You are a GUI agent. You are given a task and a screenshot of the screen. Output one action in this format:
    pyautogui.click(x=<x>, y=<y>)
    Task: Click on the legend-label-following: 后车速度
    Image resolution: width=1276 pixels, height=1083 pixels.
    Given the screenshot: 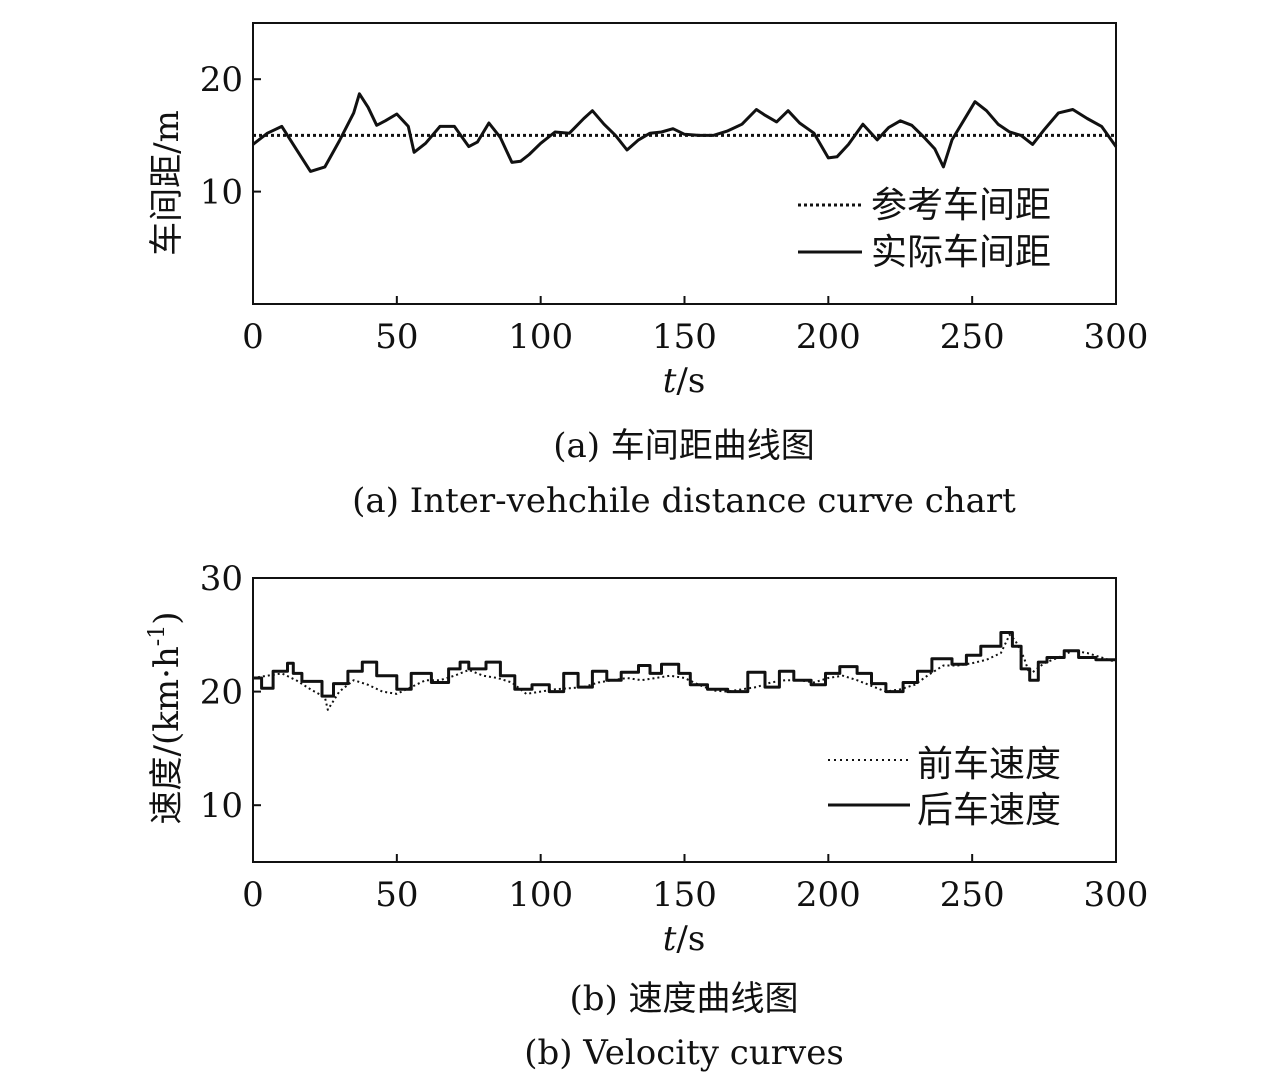 What is the action you would take?
    pyautogui.click(x=989, y=810)
    